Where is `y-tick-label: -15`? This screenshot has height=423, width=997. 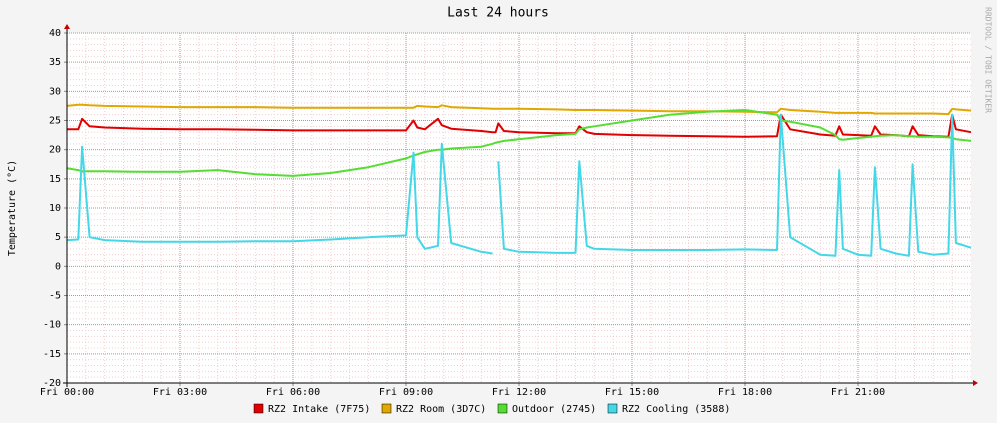 y-tick-label: -15 is located at coordinates (52, 354).